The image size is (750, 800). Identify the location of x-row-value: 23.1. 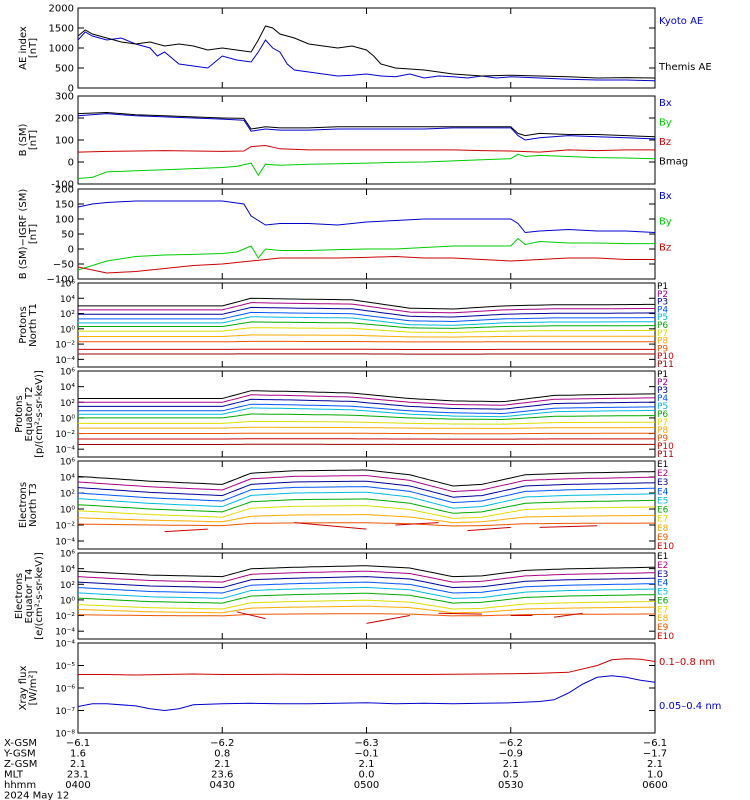
(78, 775).